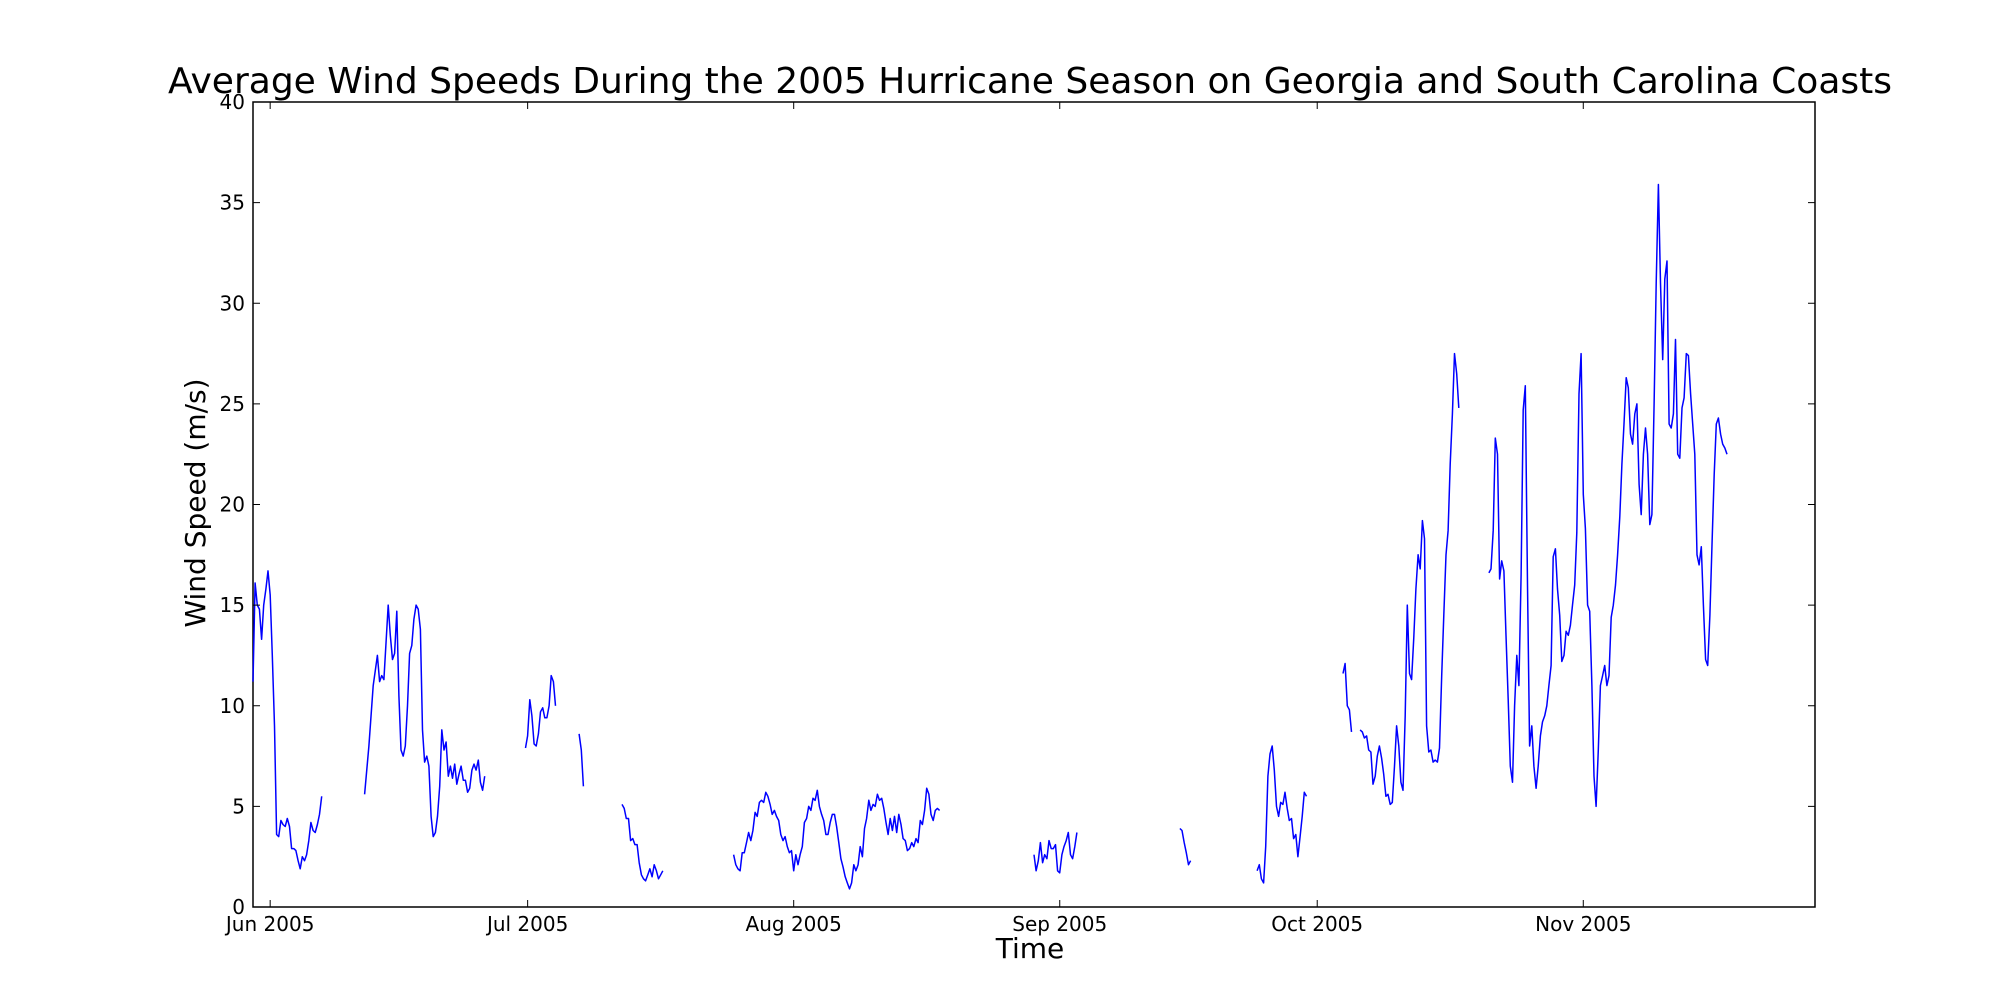  What do you see at coordinates (232, 505) in the screenshot?
I see `y-tick-label: 20` at bounding box center [232, 505].